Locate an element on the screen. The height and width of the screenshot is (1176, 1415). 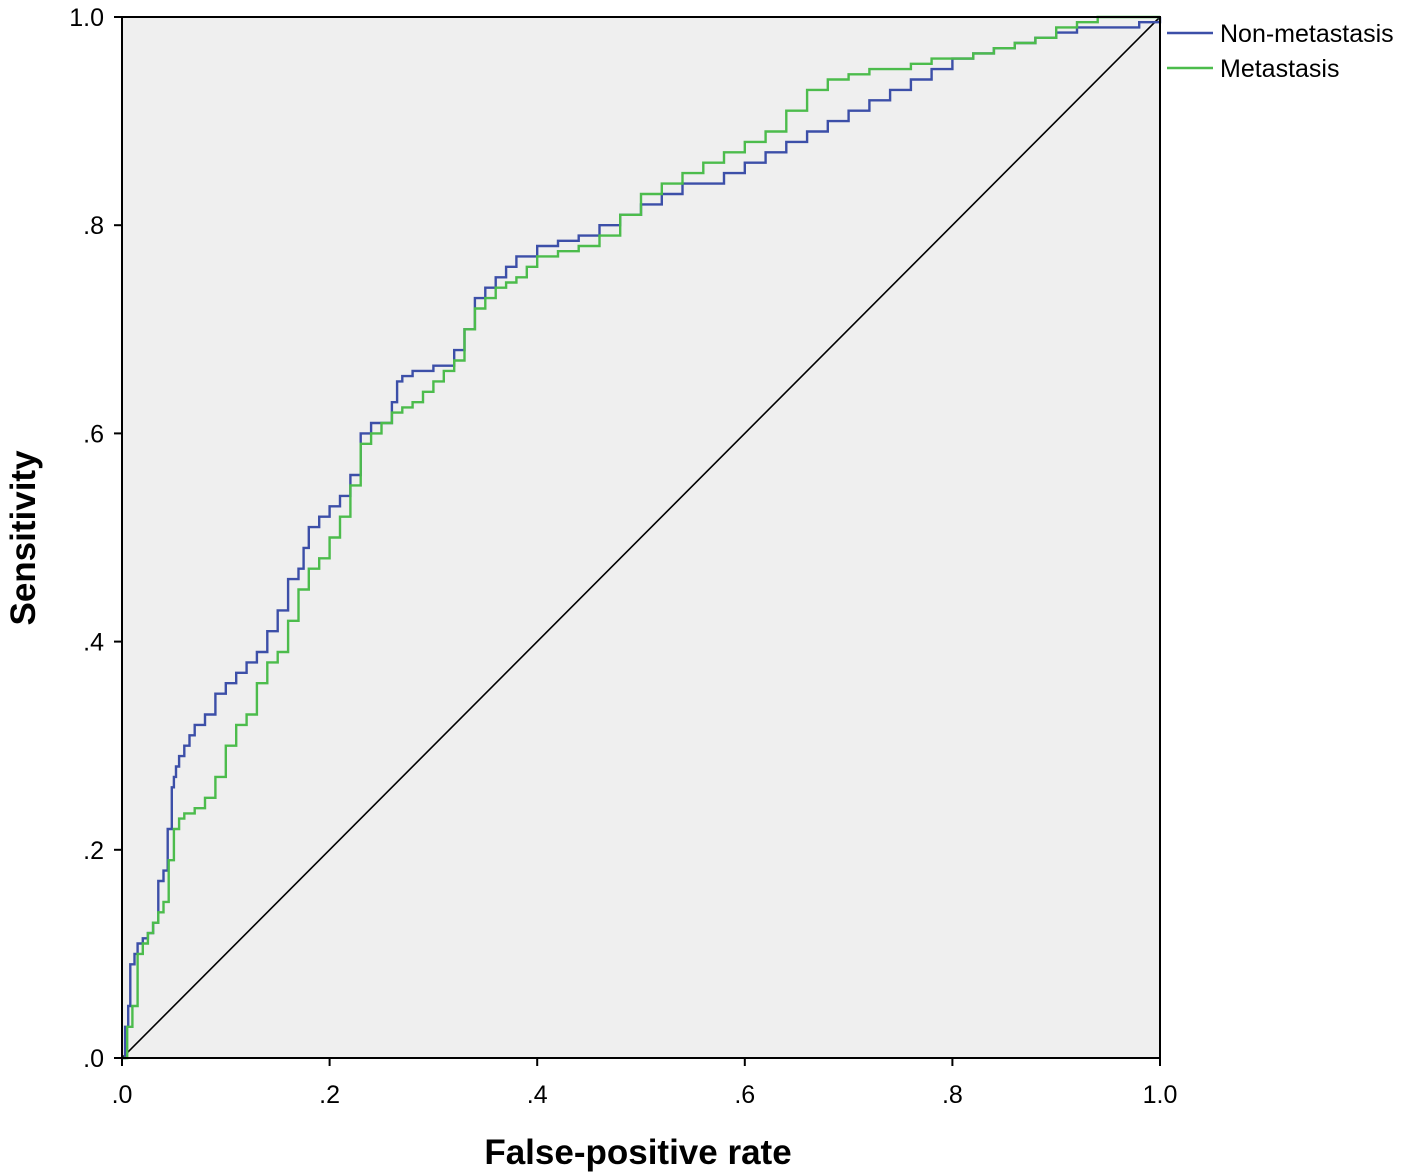
x-tick-label: .2 is located at coordinates (329, 1095).